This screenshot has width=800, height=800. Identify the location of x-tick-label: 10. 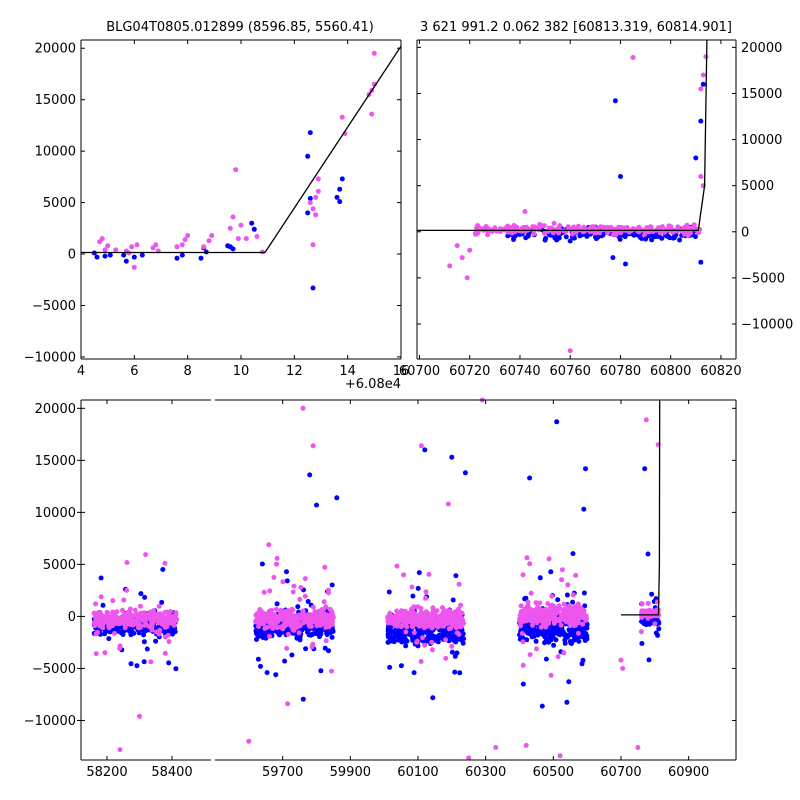
(241, 371).